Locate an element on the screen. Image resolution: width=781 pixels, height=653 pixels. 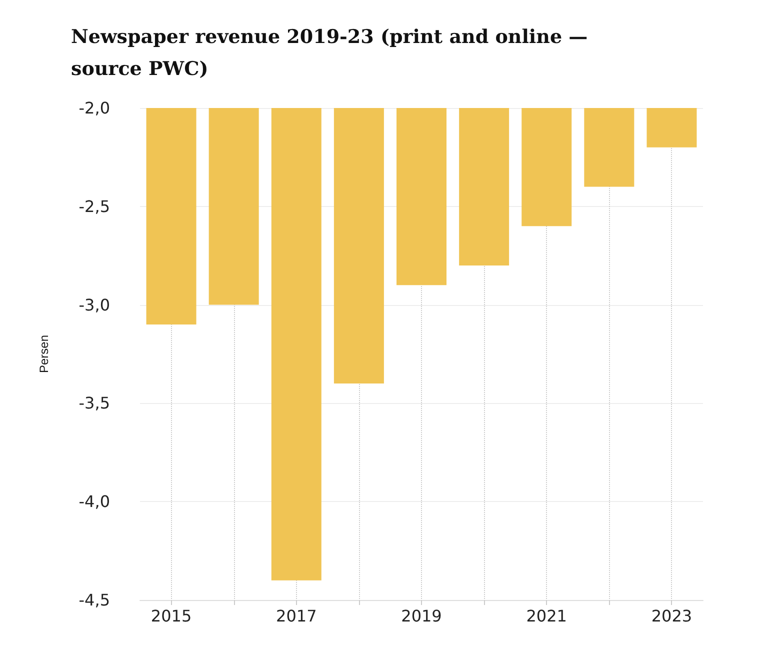
y-tick-label: -3,5 is located at coordinates (94, 403).